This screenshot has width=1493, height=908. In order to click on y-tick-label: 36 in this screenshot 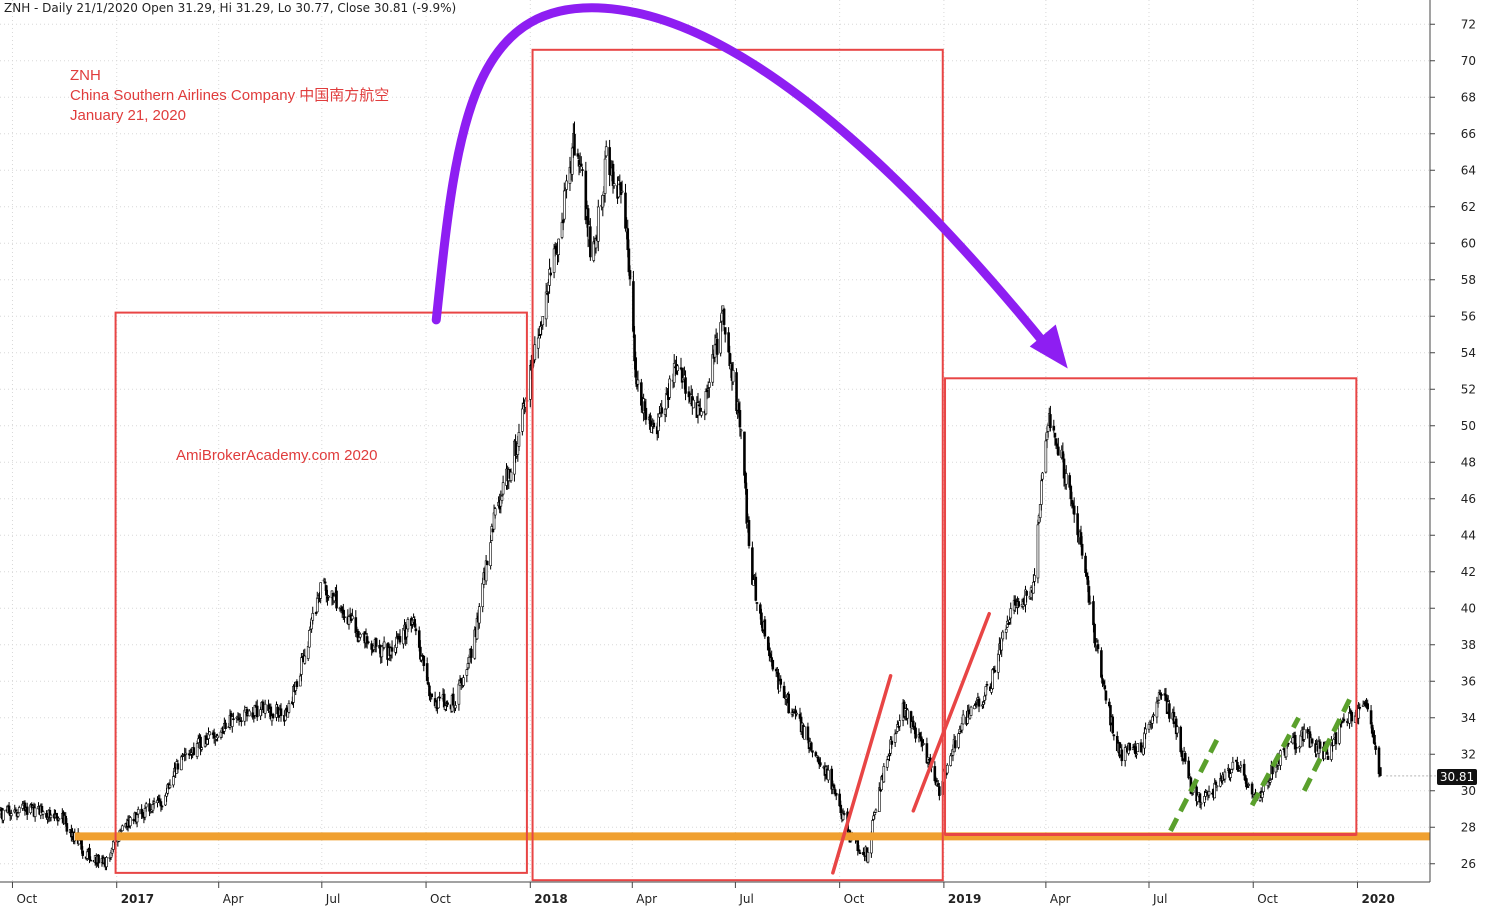, I will do `click(1468, 681)`.